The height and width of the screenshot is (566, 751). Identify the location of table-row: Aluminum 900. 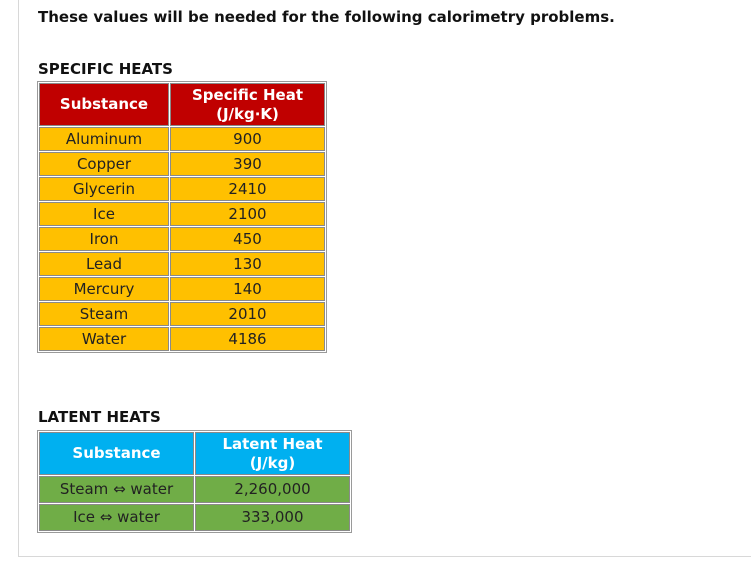
(182, 139).